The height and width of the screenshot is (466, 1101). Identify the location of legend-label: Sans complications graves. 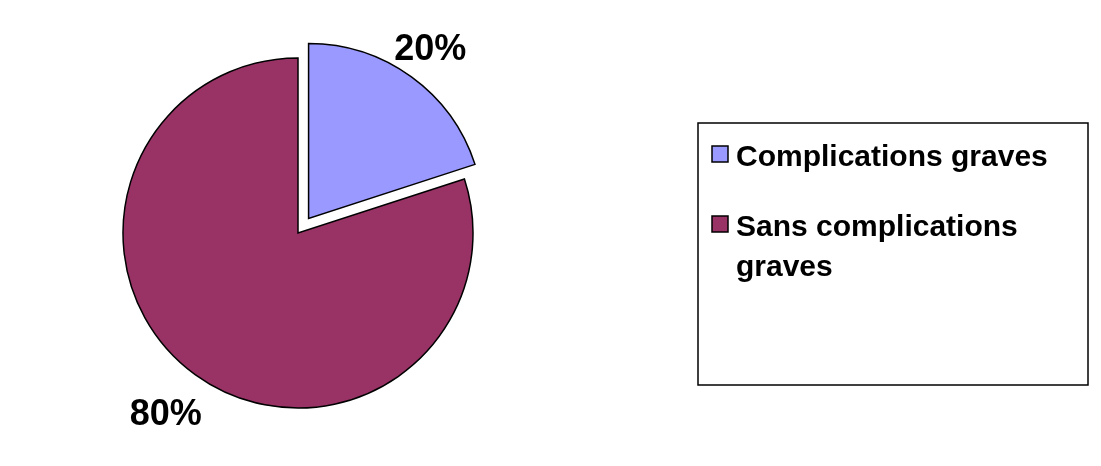
(877, 245).